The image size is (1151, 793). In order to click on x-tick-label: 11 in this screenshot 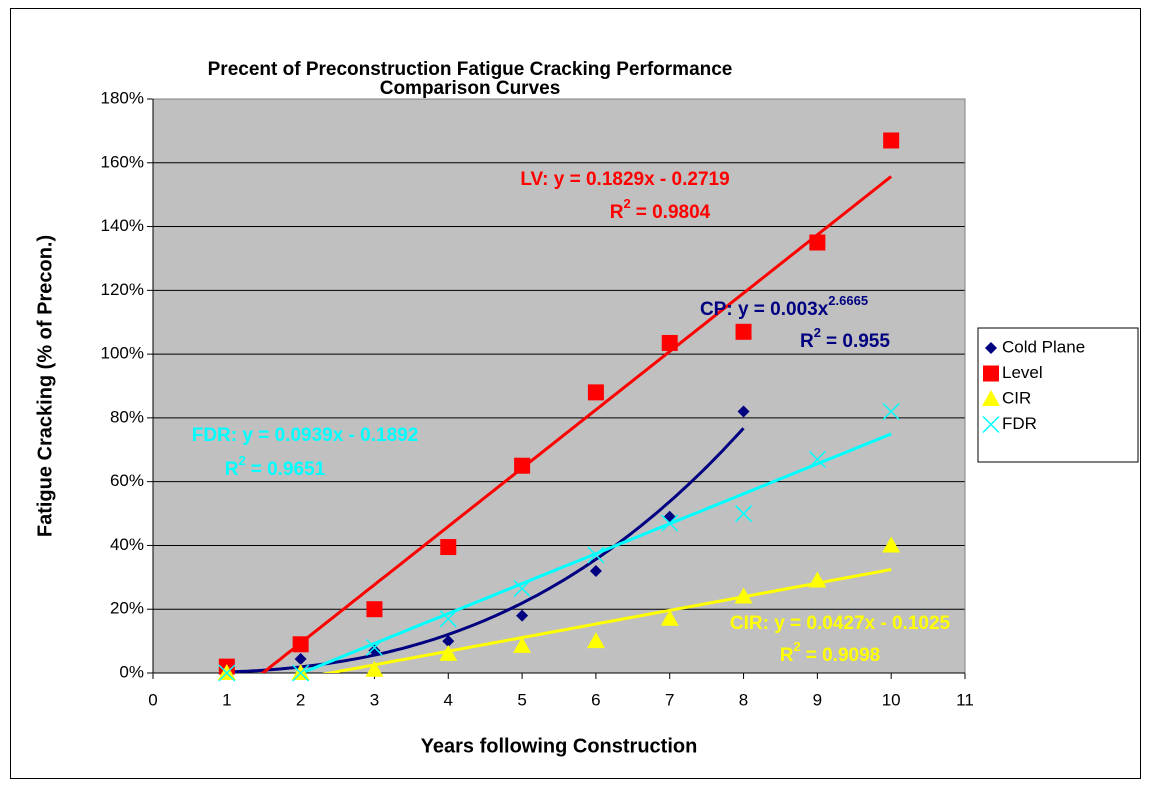, I will do `click(965, 699)`.